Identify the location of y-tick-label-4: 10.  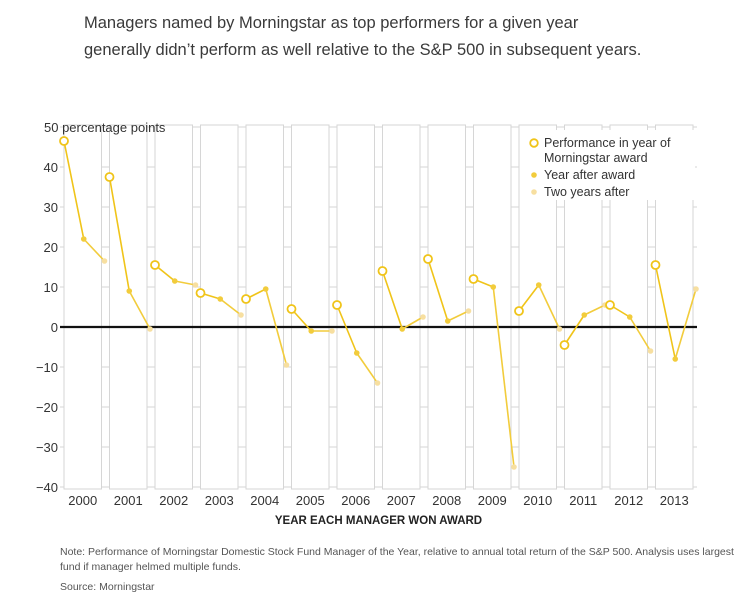
(51, 287).